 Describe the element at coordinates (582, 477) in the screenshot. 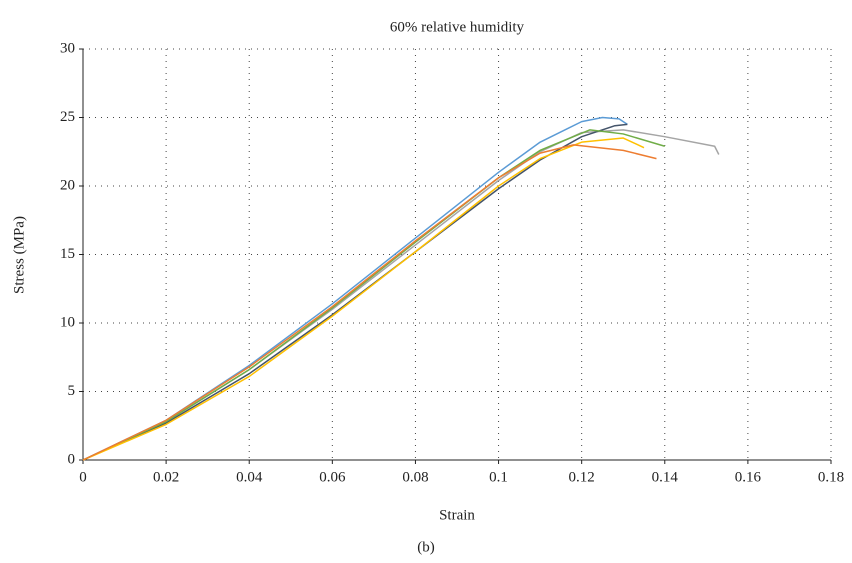

I see `x-tick-label: 0.12` at that location.